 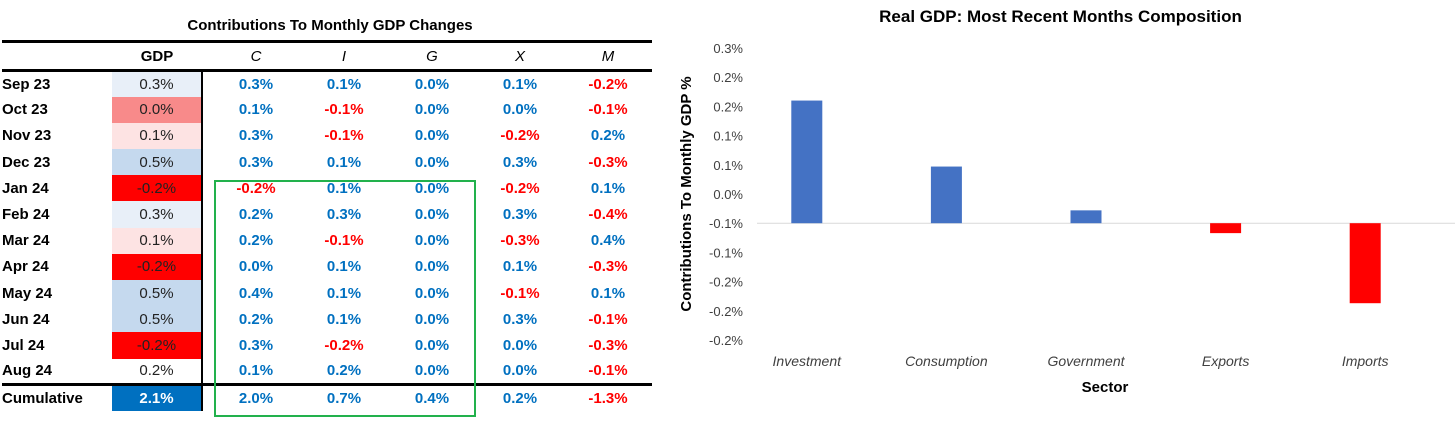 What do you see at coordinates (344, 397) in the screenshot?
I see `component-cell-i: 0.7%` at bounding box center [344, 397].